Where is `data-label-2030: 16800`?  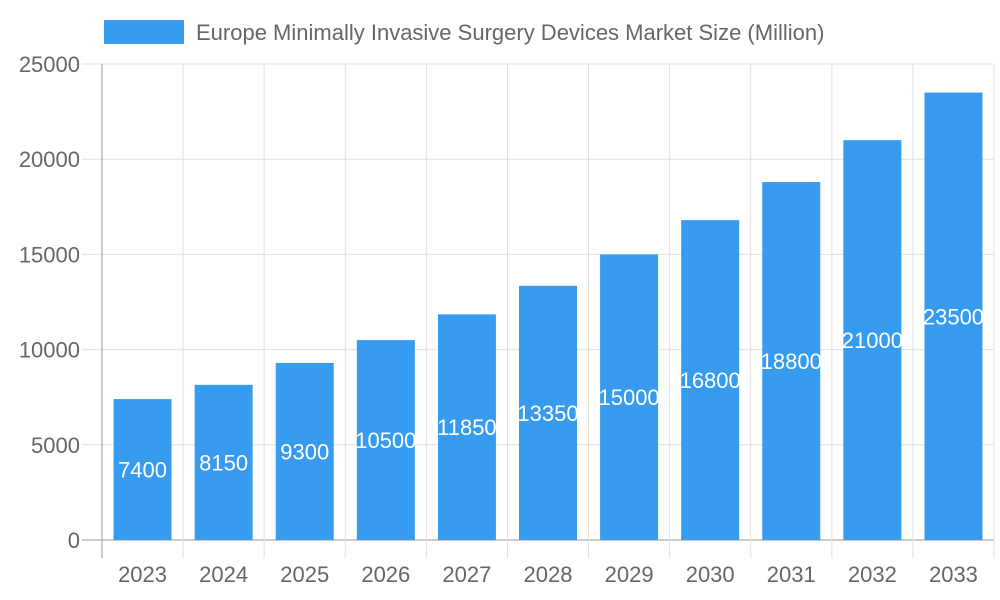 data-label-2030: 16800 is located at coordinates (710, 380).